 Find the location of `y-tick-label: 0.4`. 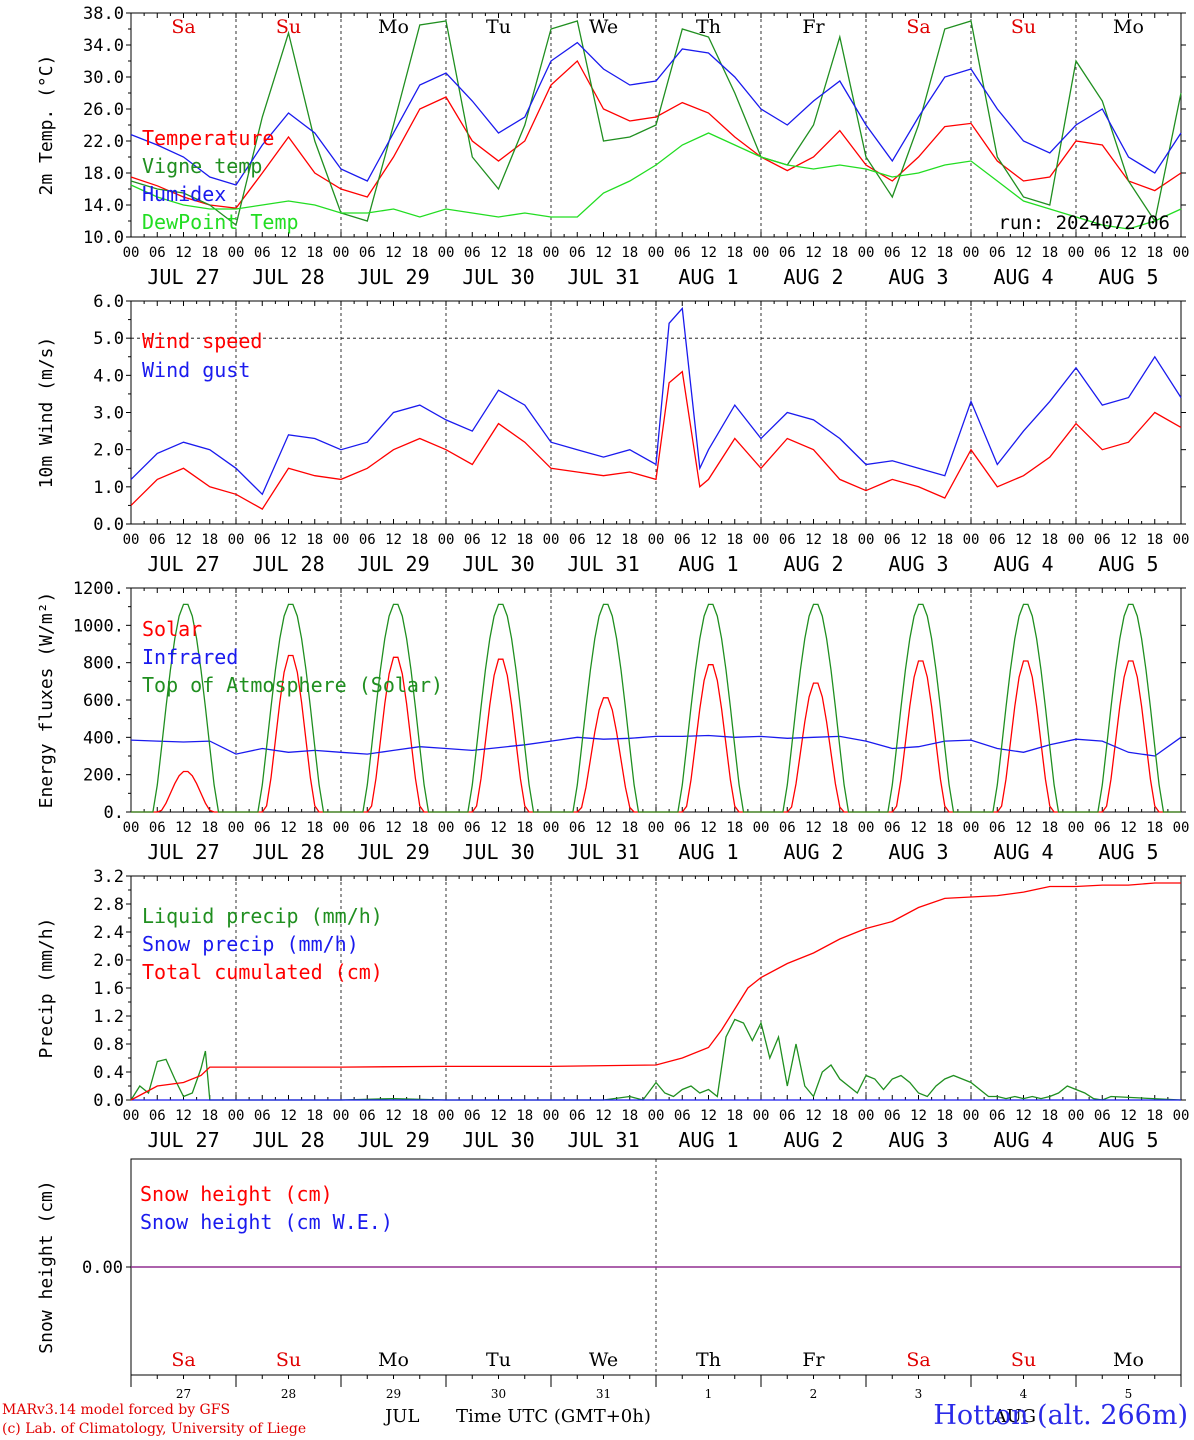

y-tick-label: 0.4 is located at coordinates (108, 1073).